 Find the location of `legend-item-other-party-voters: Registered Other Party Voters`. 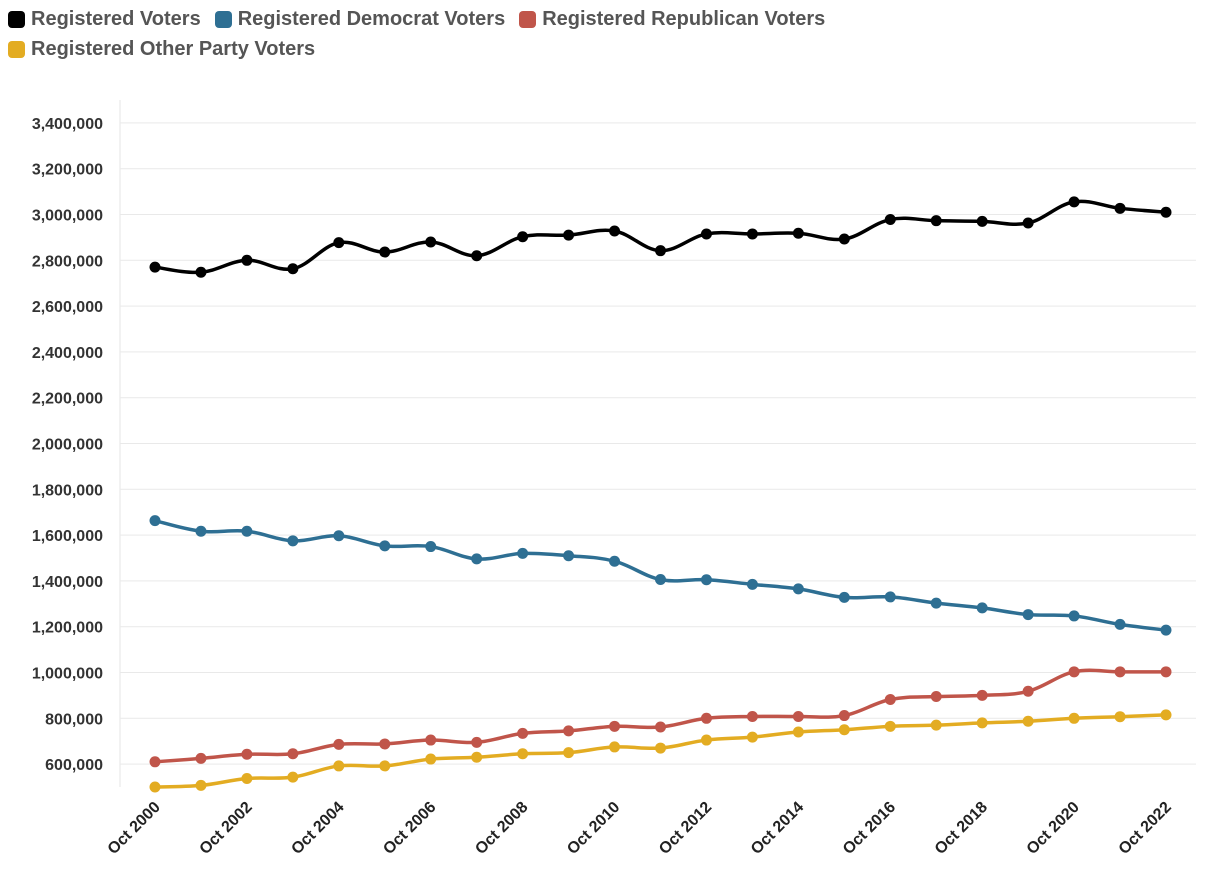

legend-item-other-party-voters: Registered Other Party Voters is located at coordinates (161, 49).